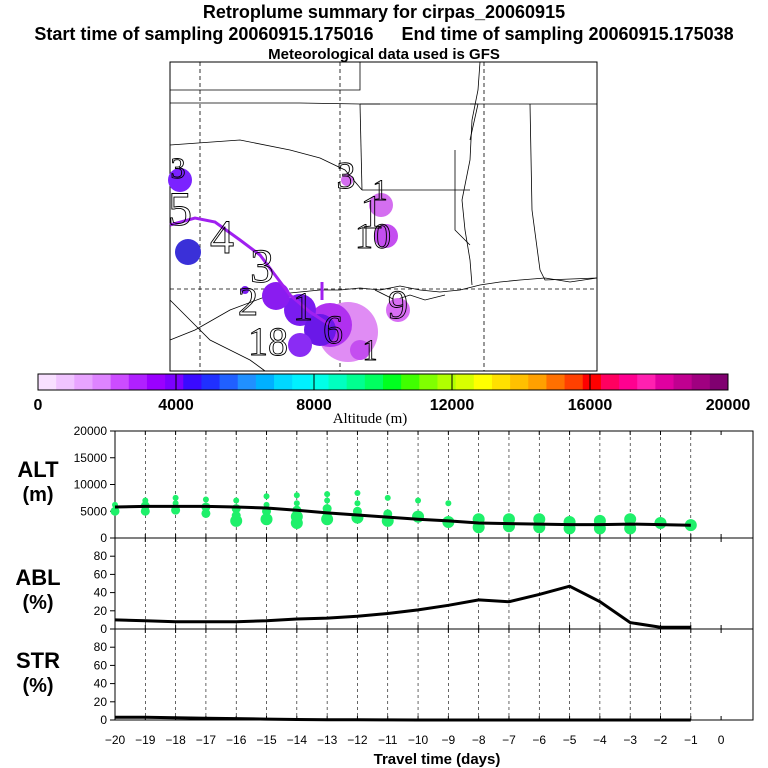 The image size is (768, 768). I want to click on alt-panel-label: ALT, so click(38, 469).